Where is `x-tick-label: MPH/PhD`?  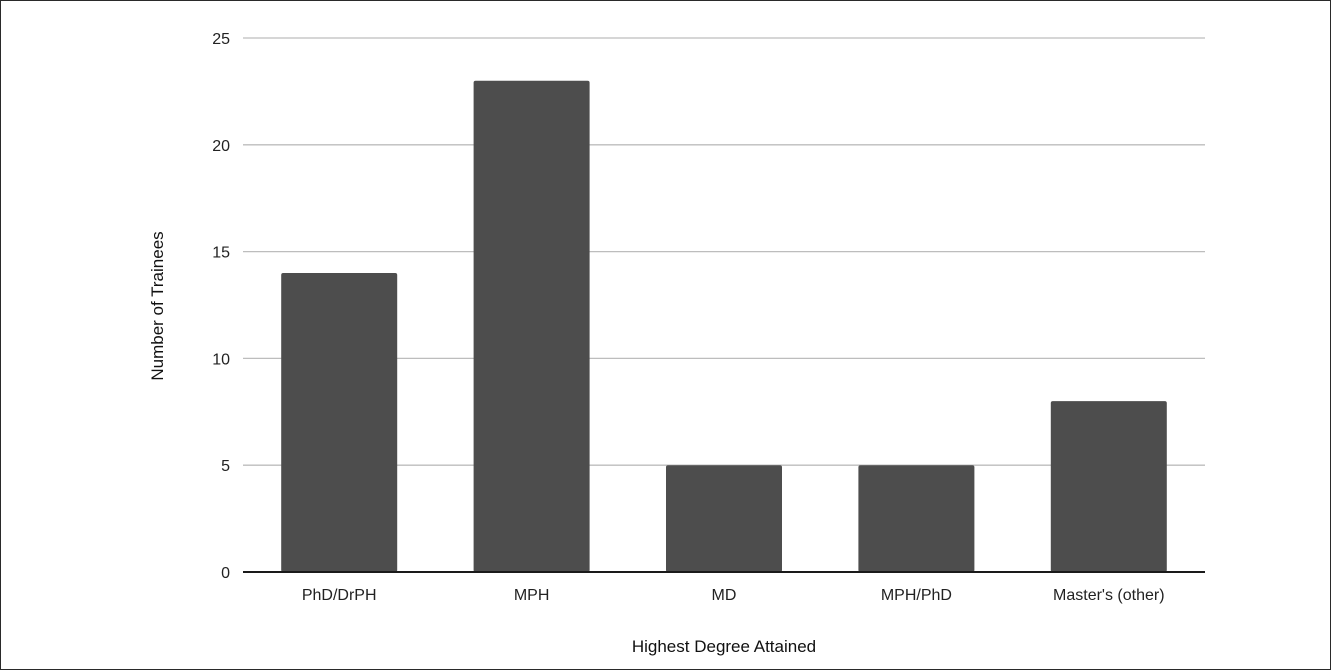
x-tick-label: MPH/PhD is located at coordinates (916, 595).